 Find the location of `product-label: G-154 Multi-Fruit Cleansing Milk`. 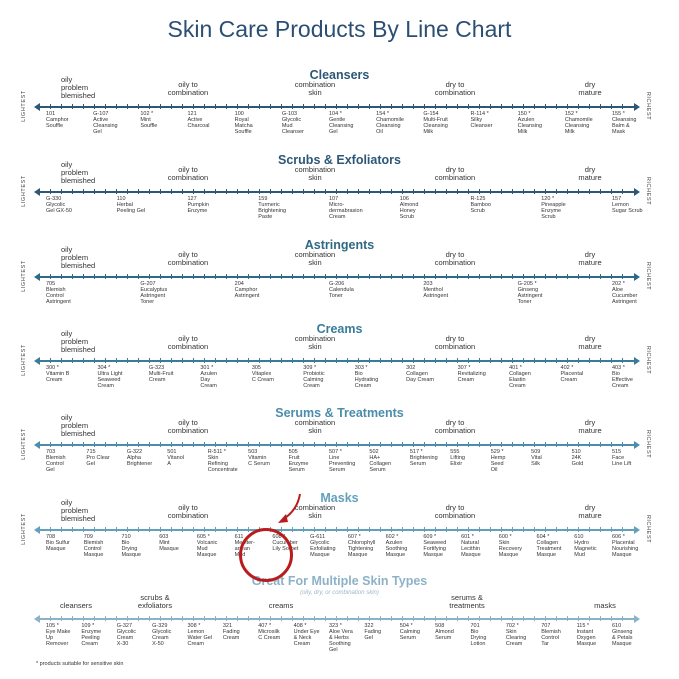

product-label: G-154 Multi-Fruit Cleansing Milk is located at coordinates (435, 123).